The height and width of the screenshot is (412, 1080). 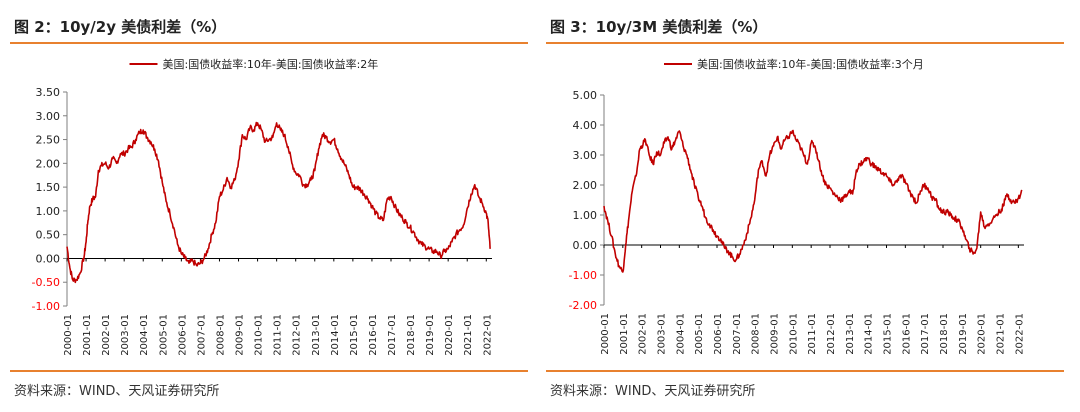 I want to click on y-tick-label: -0.50, so click(x=46, y=282).